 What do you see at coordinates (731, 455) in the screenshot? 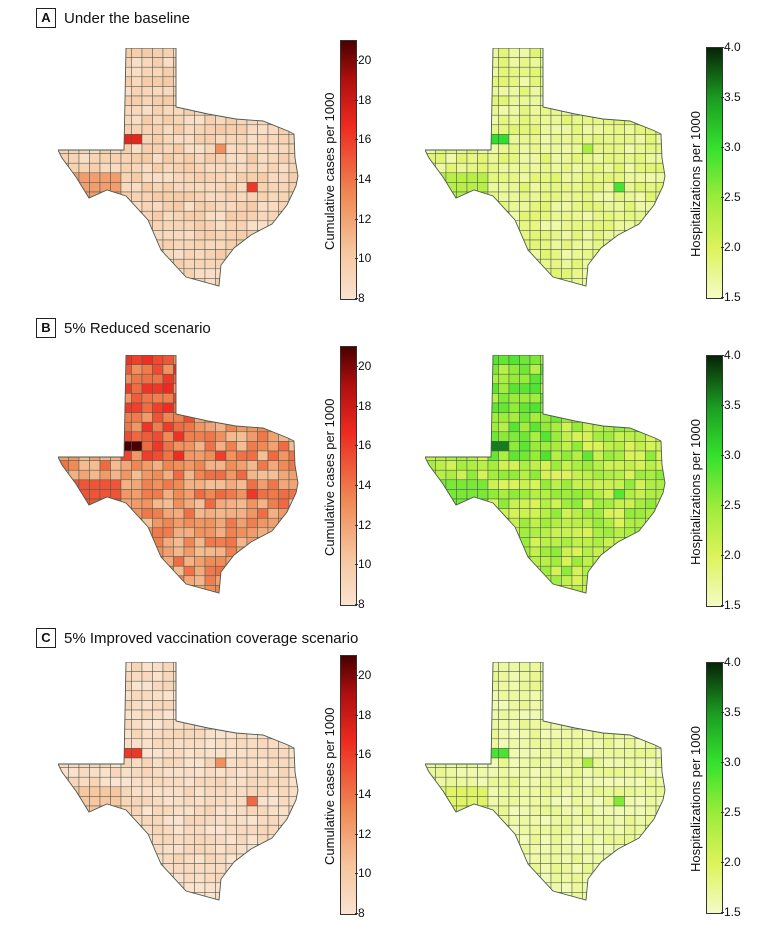
I see `colorbar-tick: 3.0` at bounding box center [731, 455].